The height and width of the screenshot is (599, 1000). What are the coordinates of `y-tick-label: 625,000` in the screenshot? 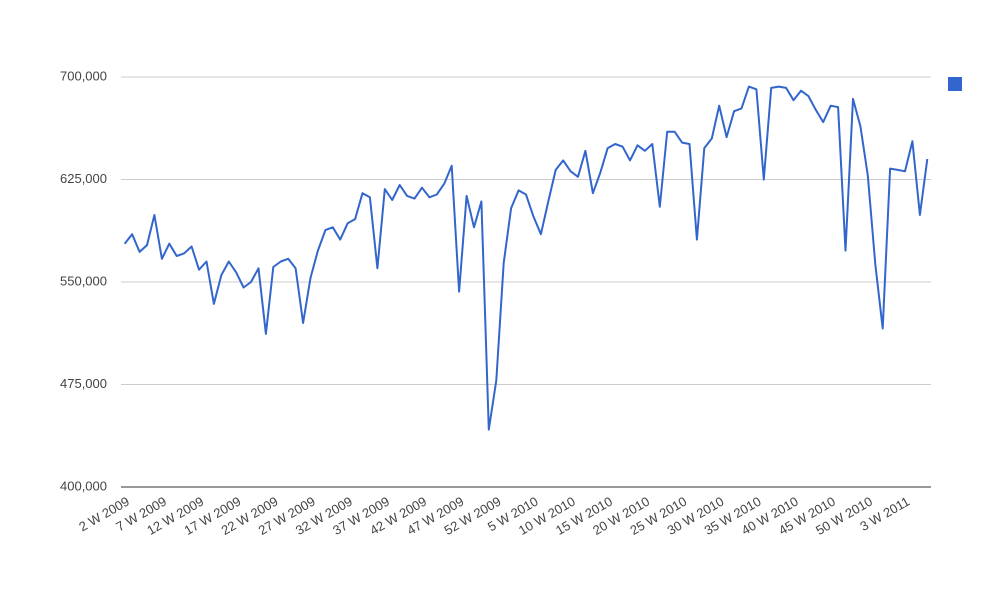 It's located at (83, 178).